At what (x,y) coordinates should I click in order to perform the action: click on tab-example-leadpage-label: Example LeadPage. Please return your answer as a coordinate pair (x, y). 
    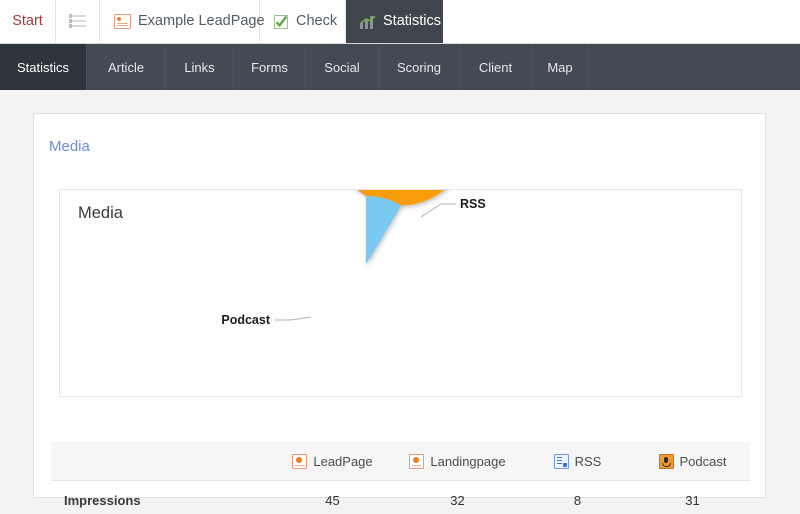
    Looking at the image, I should click on (201, 21).